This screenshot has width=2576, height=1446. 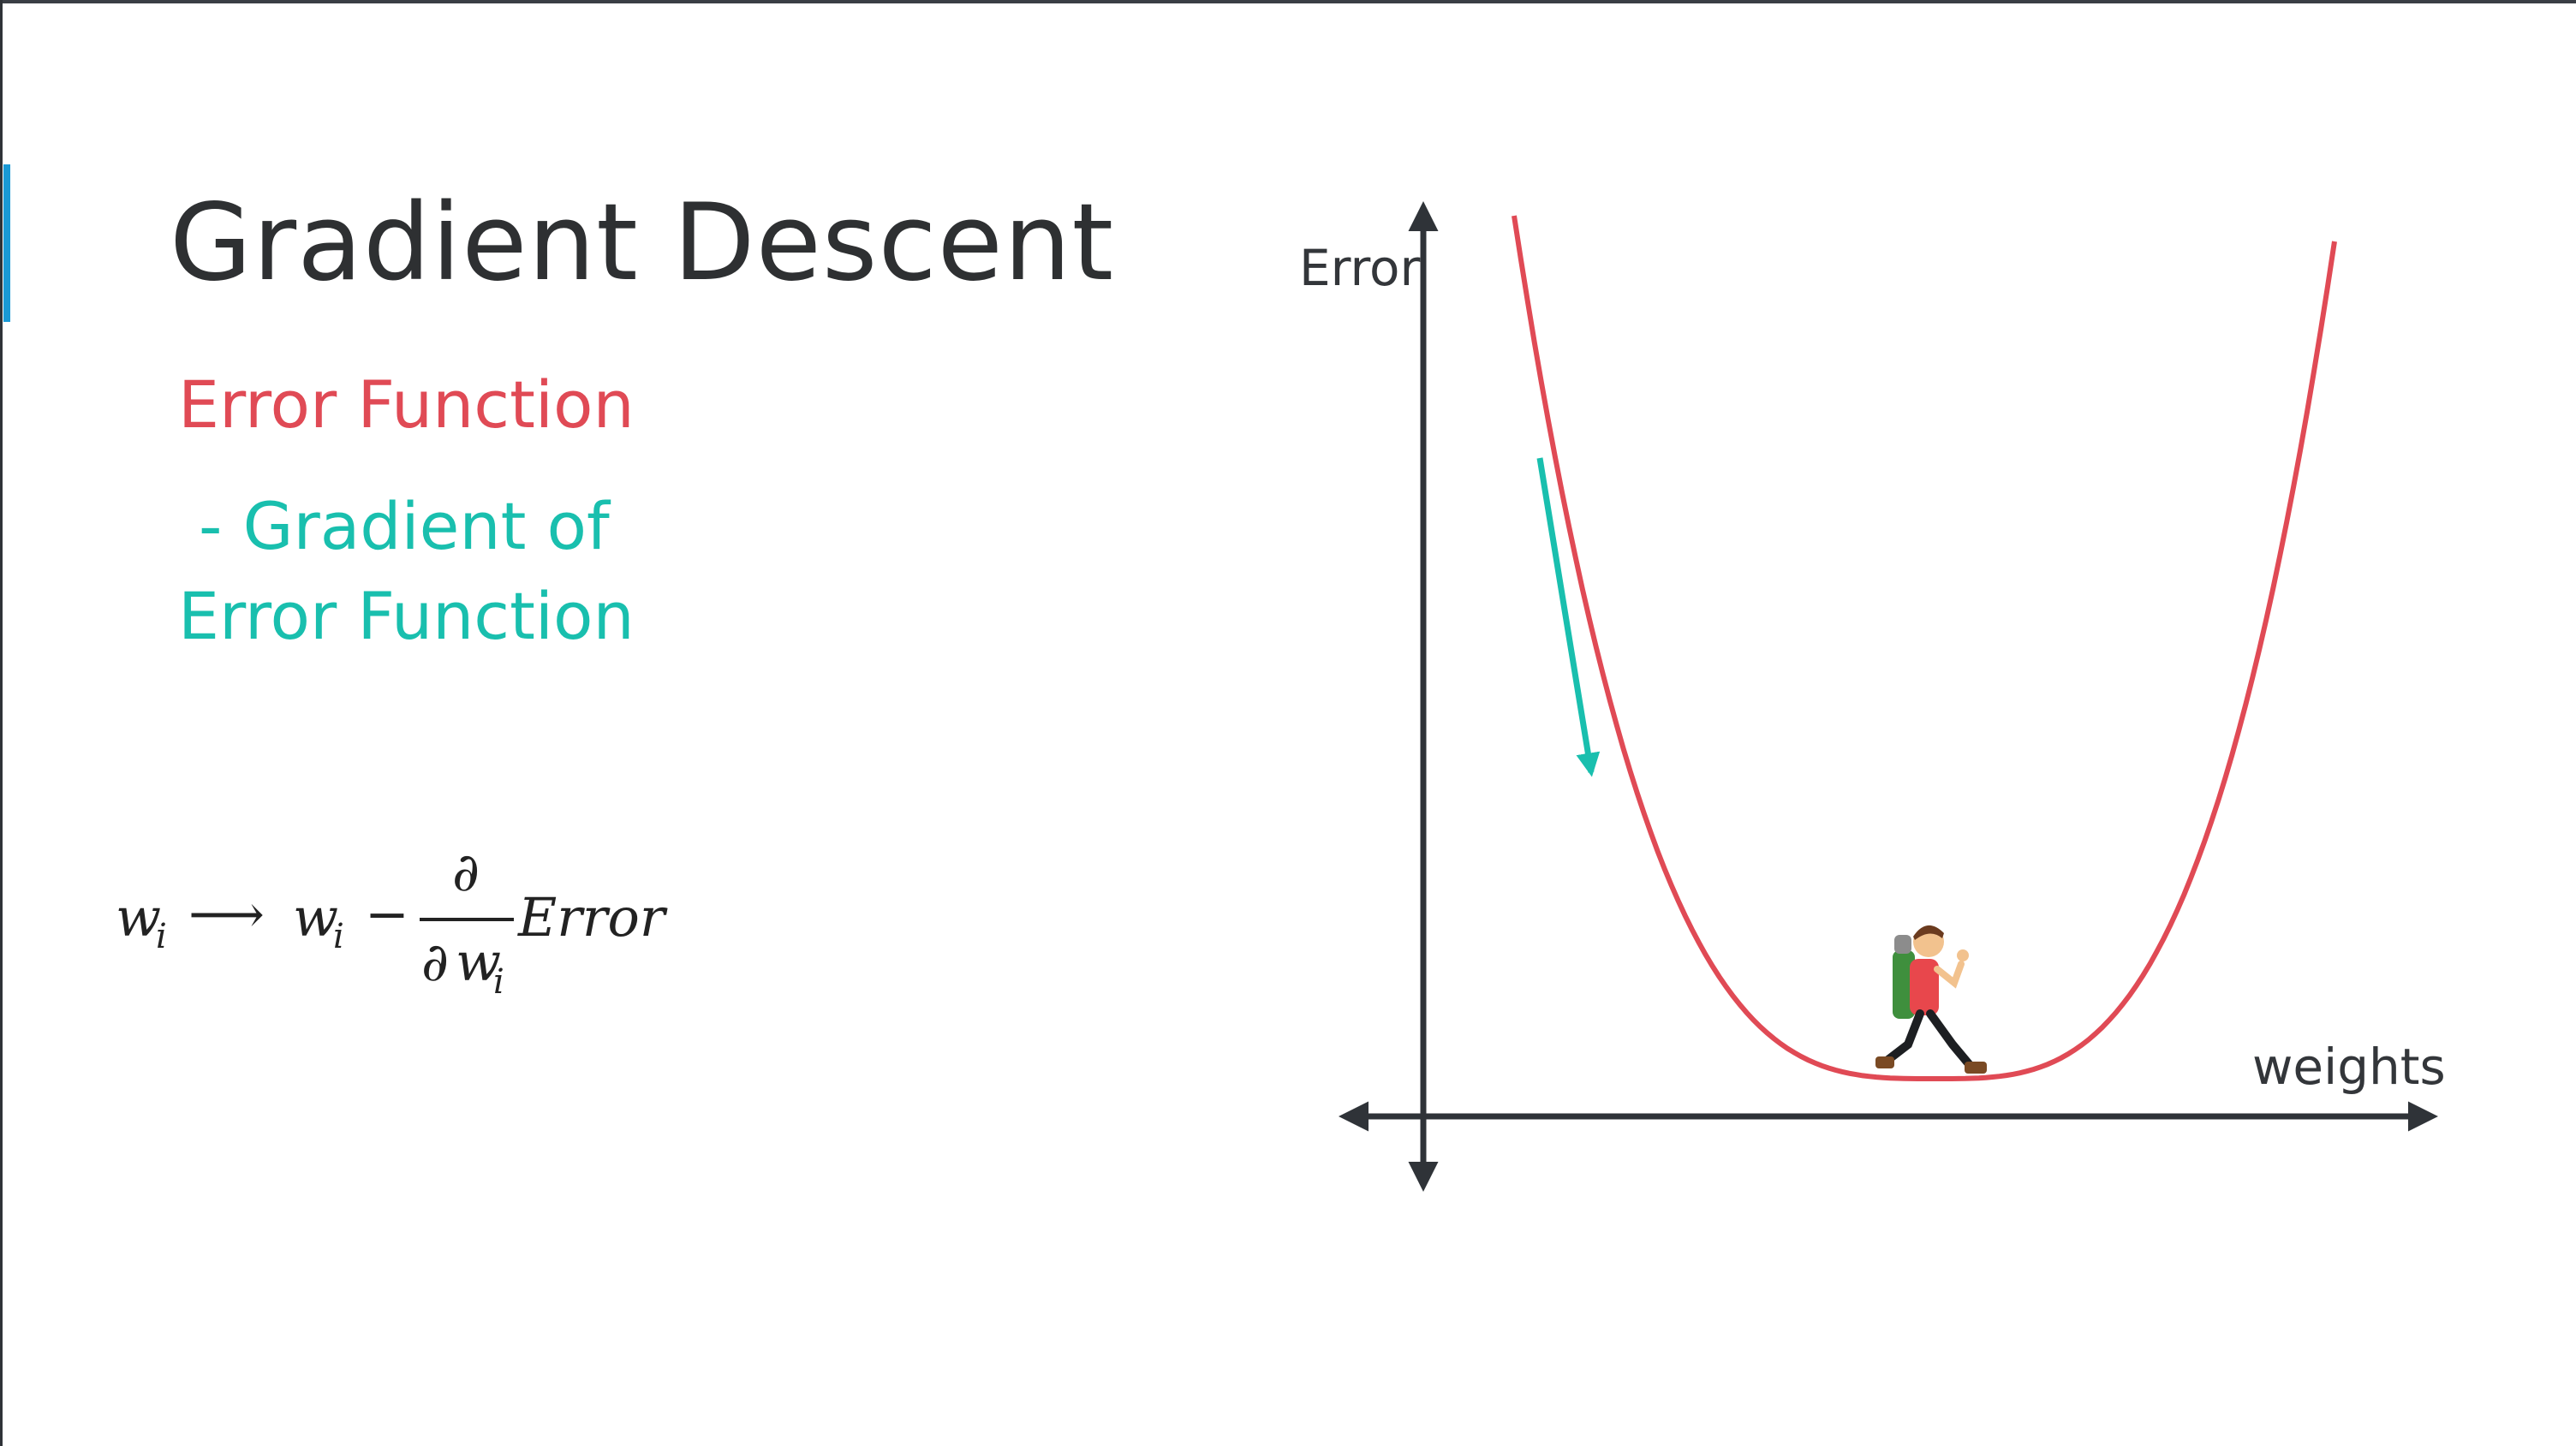 What do you see at coordinates (435, 962) in the screenshot?
I see `formula-partial-bottom: ∂` at bounding box center [435, 962].